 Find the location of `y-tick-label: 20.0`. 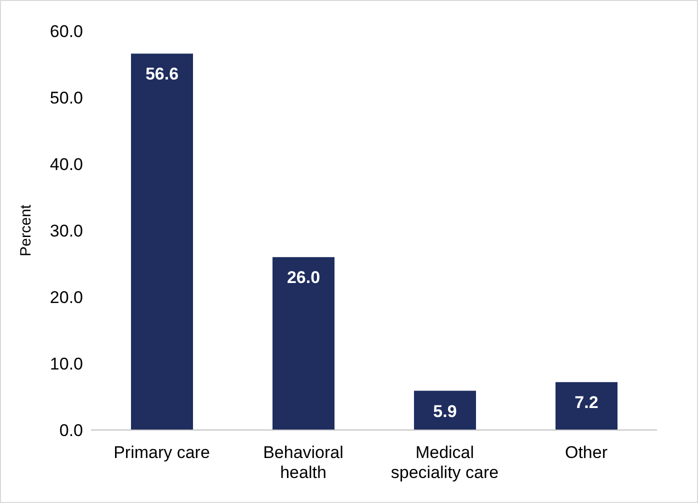

y-tick-label: 20.0 is located at coordinates (66, 298).